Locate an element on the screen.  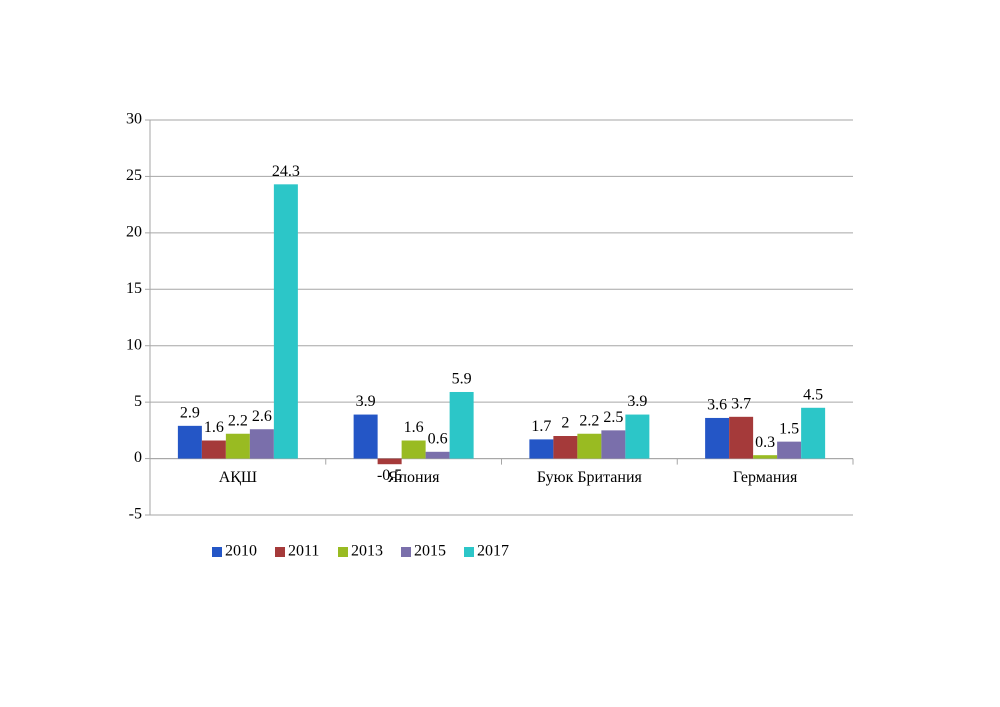
legend-label: 2015 is located at coordinates (430, 551).